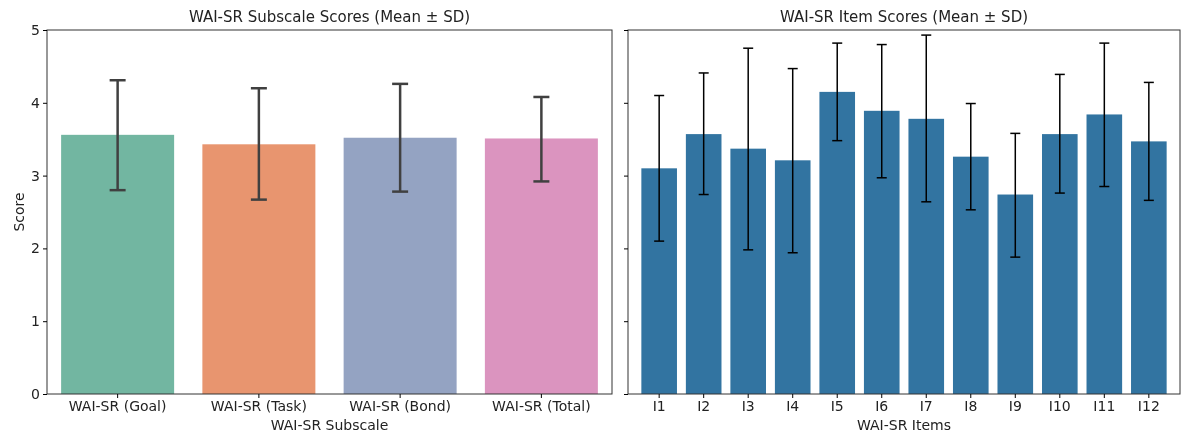  I want to click on chart-title: WAI-SR Subscale Scores (Mean ± SD), so click(329, 17).